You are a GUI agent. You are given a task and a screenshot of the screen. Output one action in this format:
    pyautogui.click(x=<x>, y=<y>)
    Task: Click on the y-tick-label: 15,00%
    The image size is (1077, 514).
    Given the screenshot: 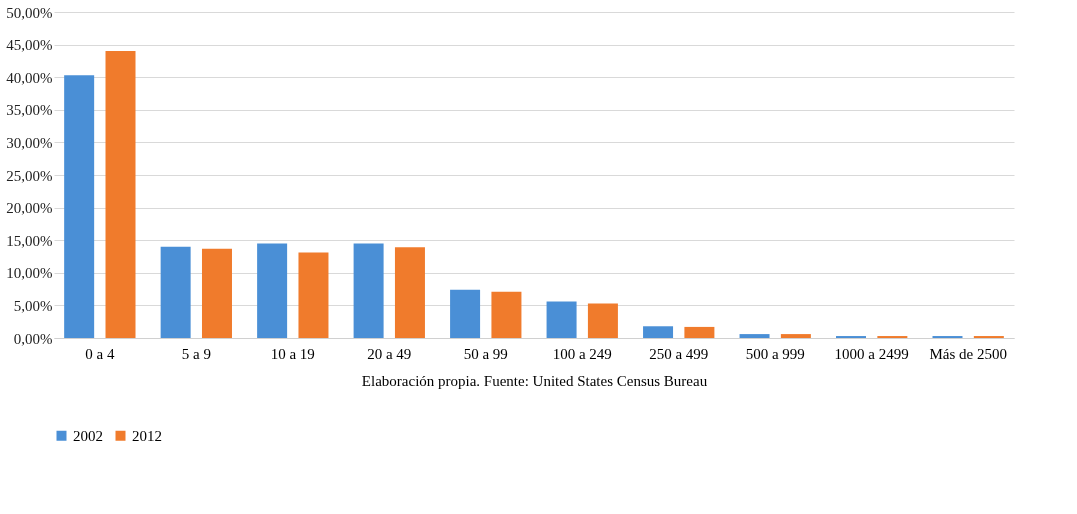 What is the action you would take?
    pyautogui.click(x=29, y=240)
    